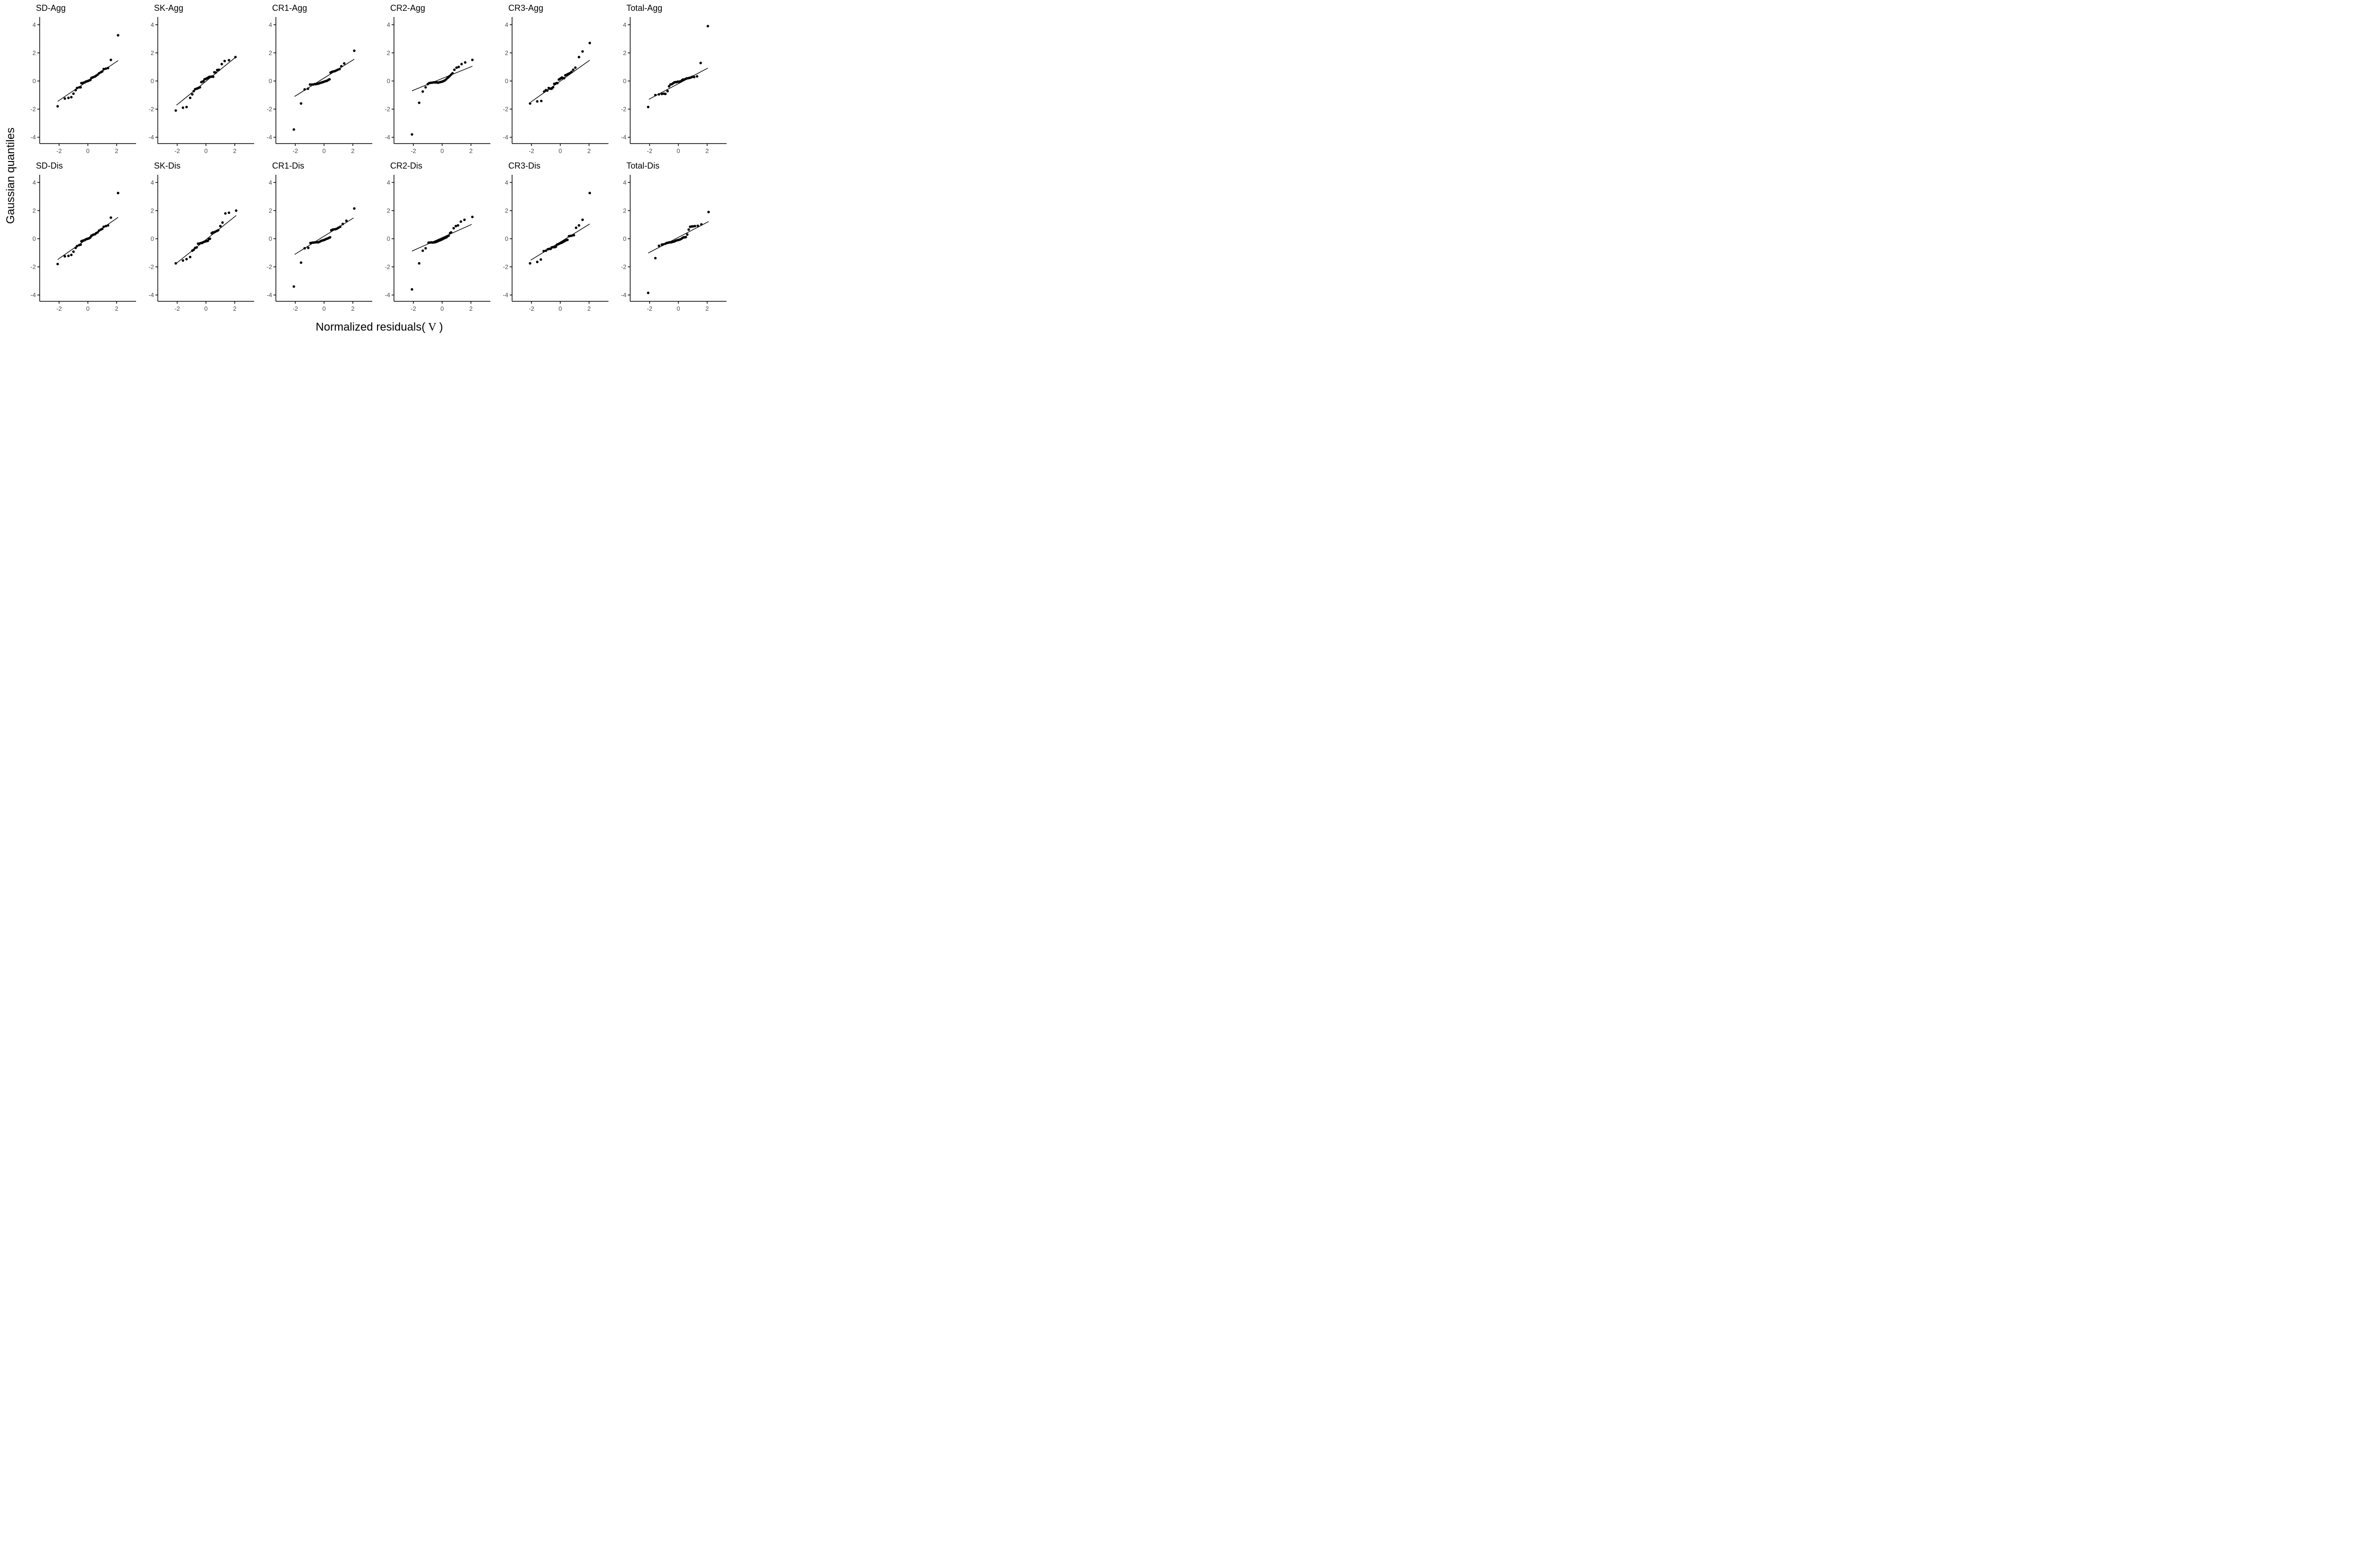 The image size is (2362, 1568). What do you see at coordinates (408, 8) in the screenshot?
I see `panel-title: CR2-Agg` at bounding box center [408, 8].